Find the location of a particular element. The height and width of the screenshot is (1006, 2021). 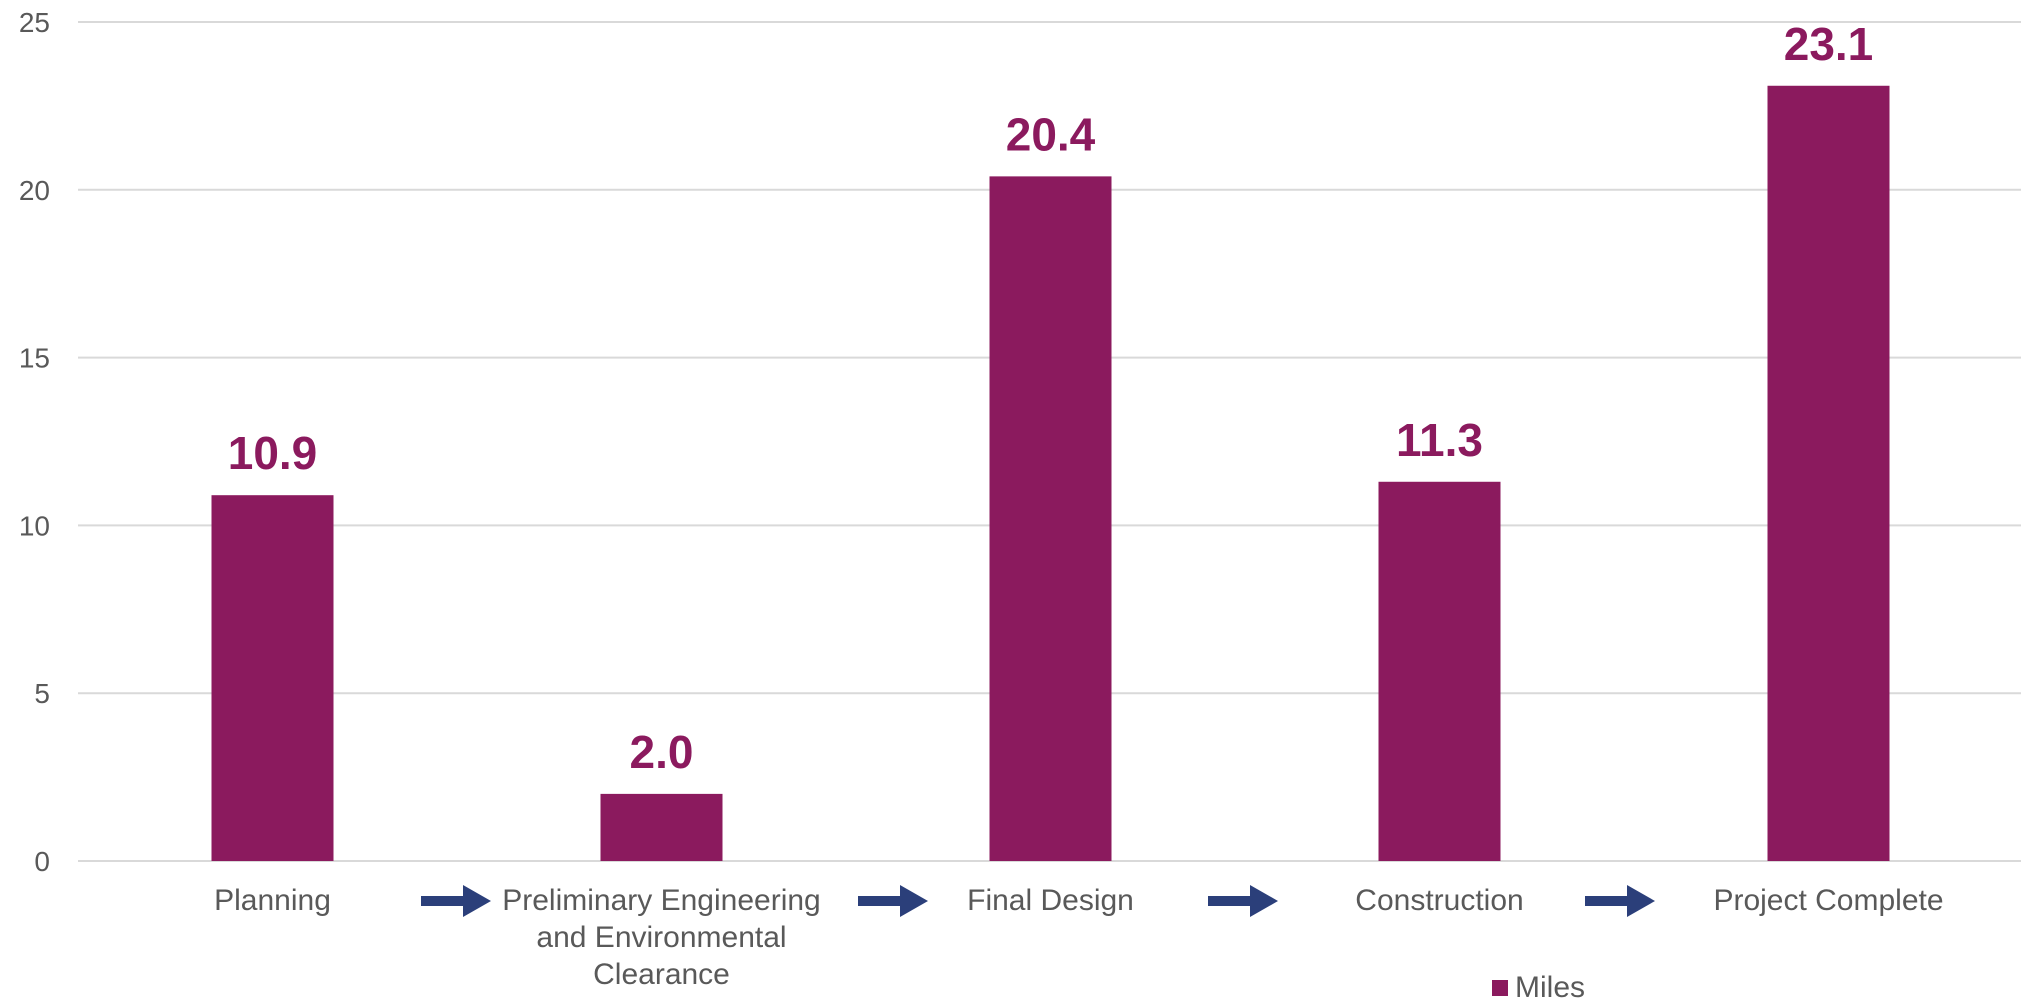

x-tick-label: Project Complete is located at coordinates (1828, 900).